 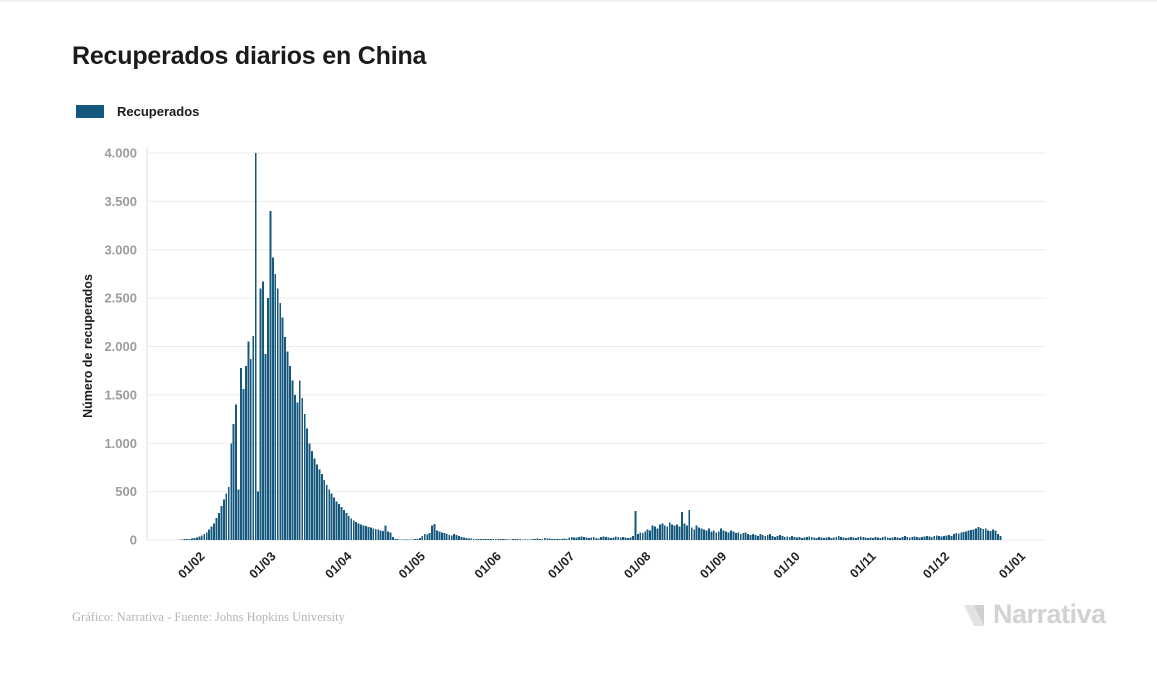 I want to click on x-tick-label: 01/08, so click(x=637, y=565).